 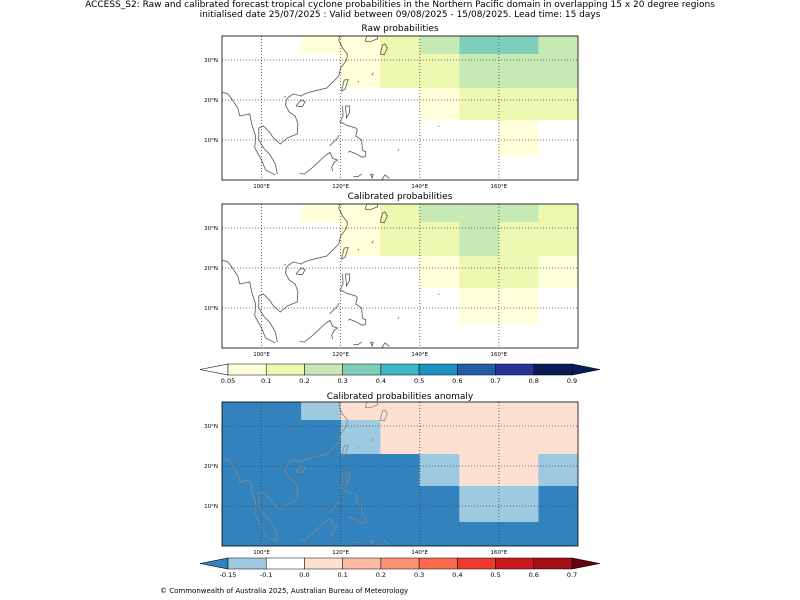 What do you see at coordinates (419, 187) in the screenshot?
I see `x-tick-label: 140°E` at bounding box center [419, 187].